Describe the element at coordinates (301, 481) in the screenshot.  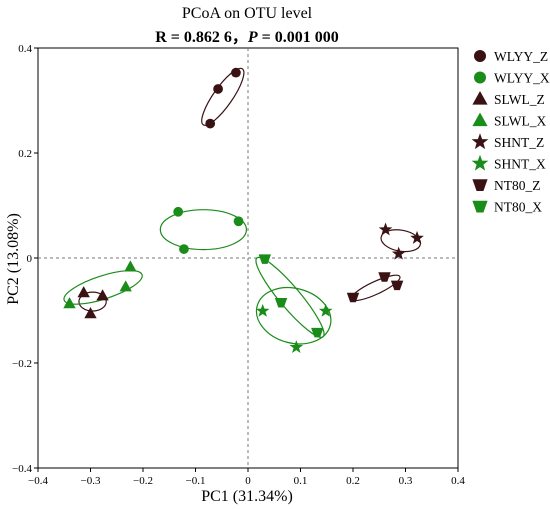
I see `x-tick-label: 0.1` at that location.